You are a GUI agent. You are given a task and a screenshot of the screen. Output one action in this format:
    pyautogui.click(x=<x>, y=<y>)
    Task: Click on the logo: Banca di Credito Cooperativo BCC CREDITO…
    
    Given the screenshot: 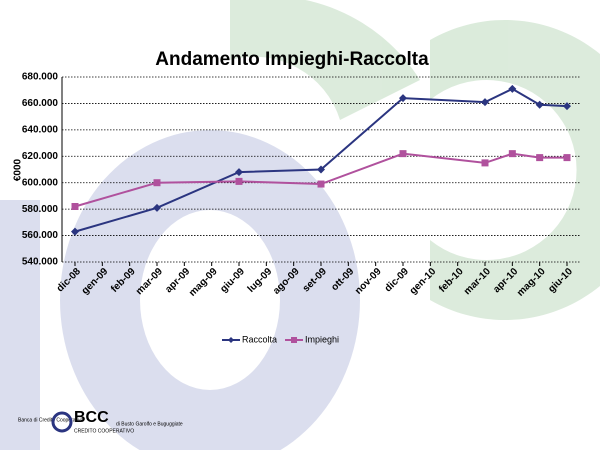 What is the action you would take?
    pyautogui.click(x=100, y=421)
    